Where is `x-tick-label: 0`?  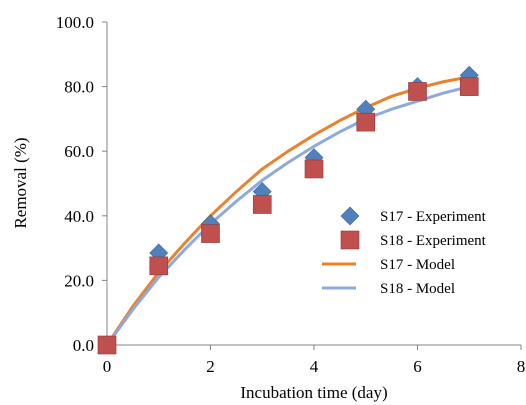
x-tick-label: 0 is located at coordinates (107, 366).